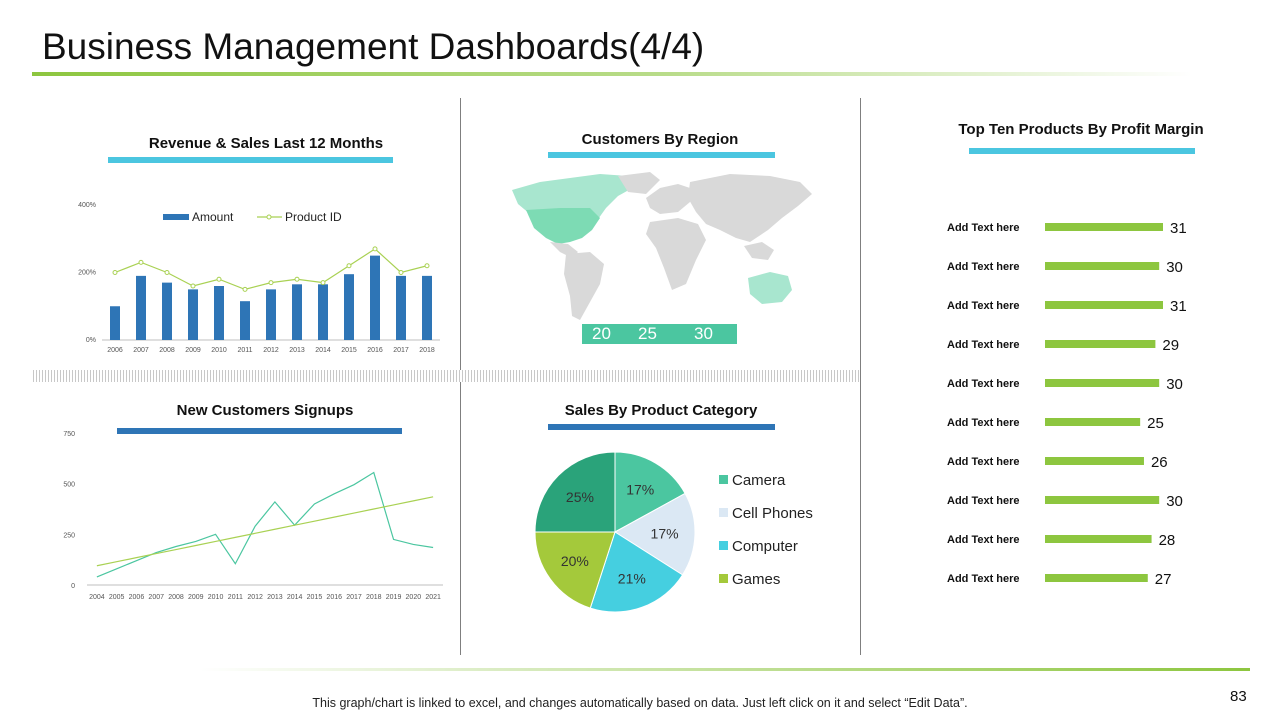 Image resolution: width=1280 pixels, height=720 pixels. I want to click on top-product-value: 31, so click(1178, 306).